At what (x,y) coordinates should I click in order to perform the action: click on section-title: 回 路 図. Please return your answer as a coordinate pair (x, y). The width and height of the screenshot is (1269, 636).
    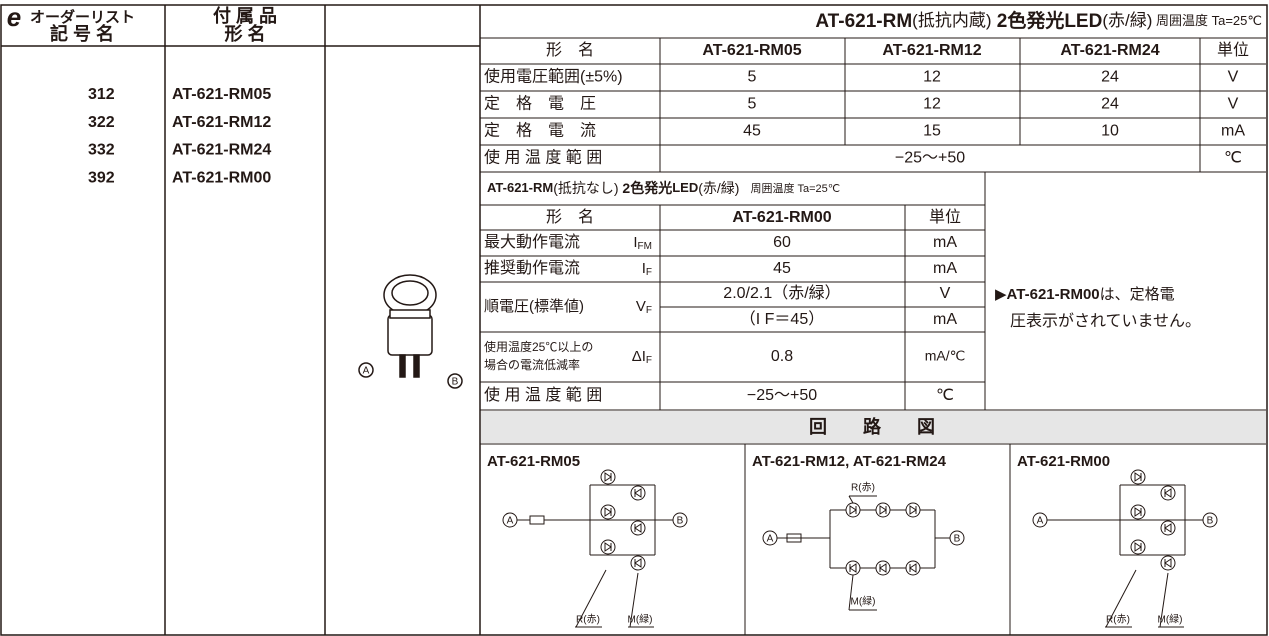
    Looking at the image, I should click on (872, 426).